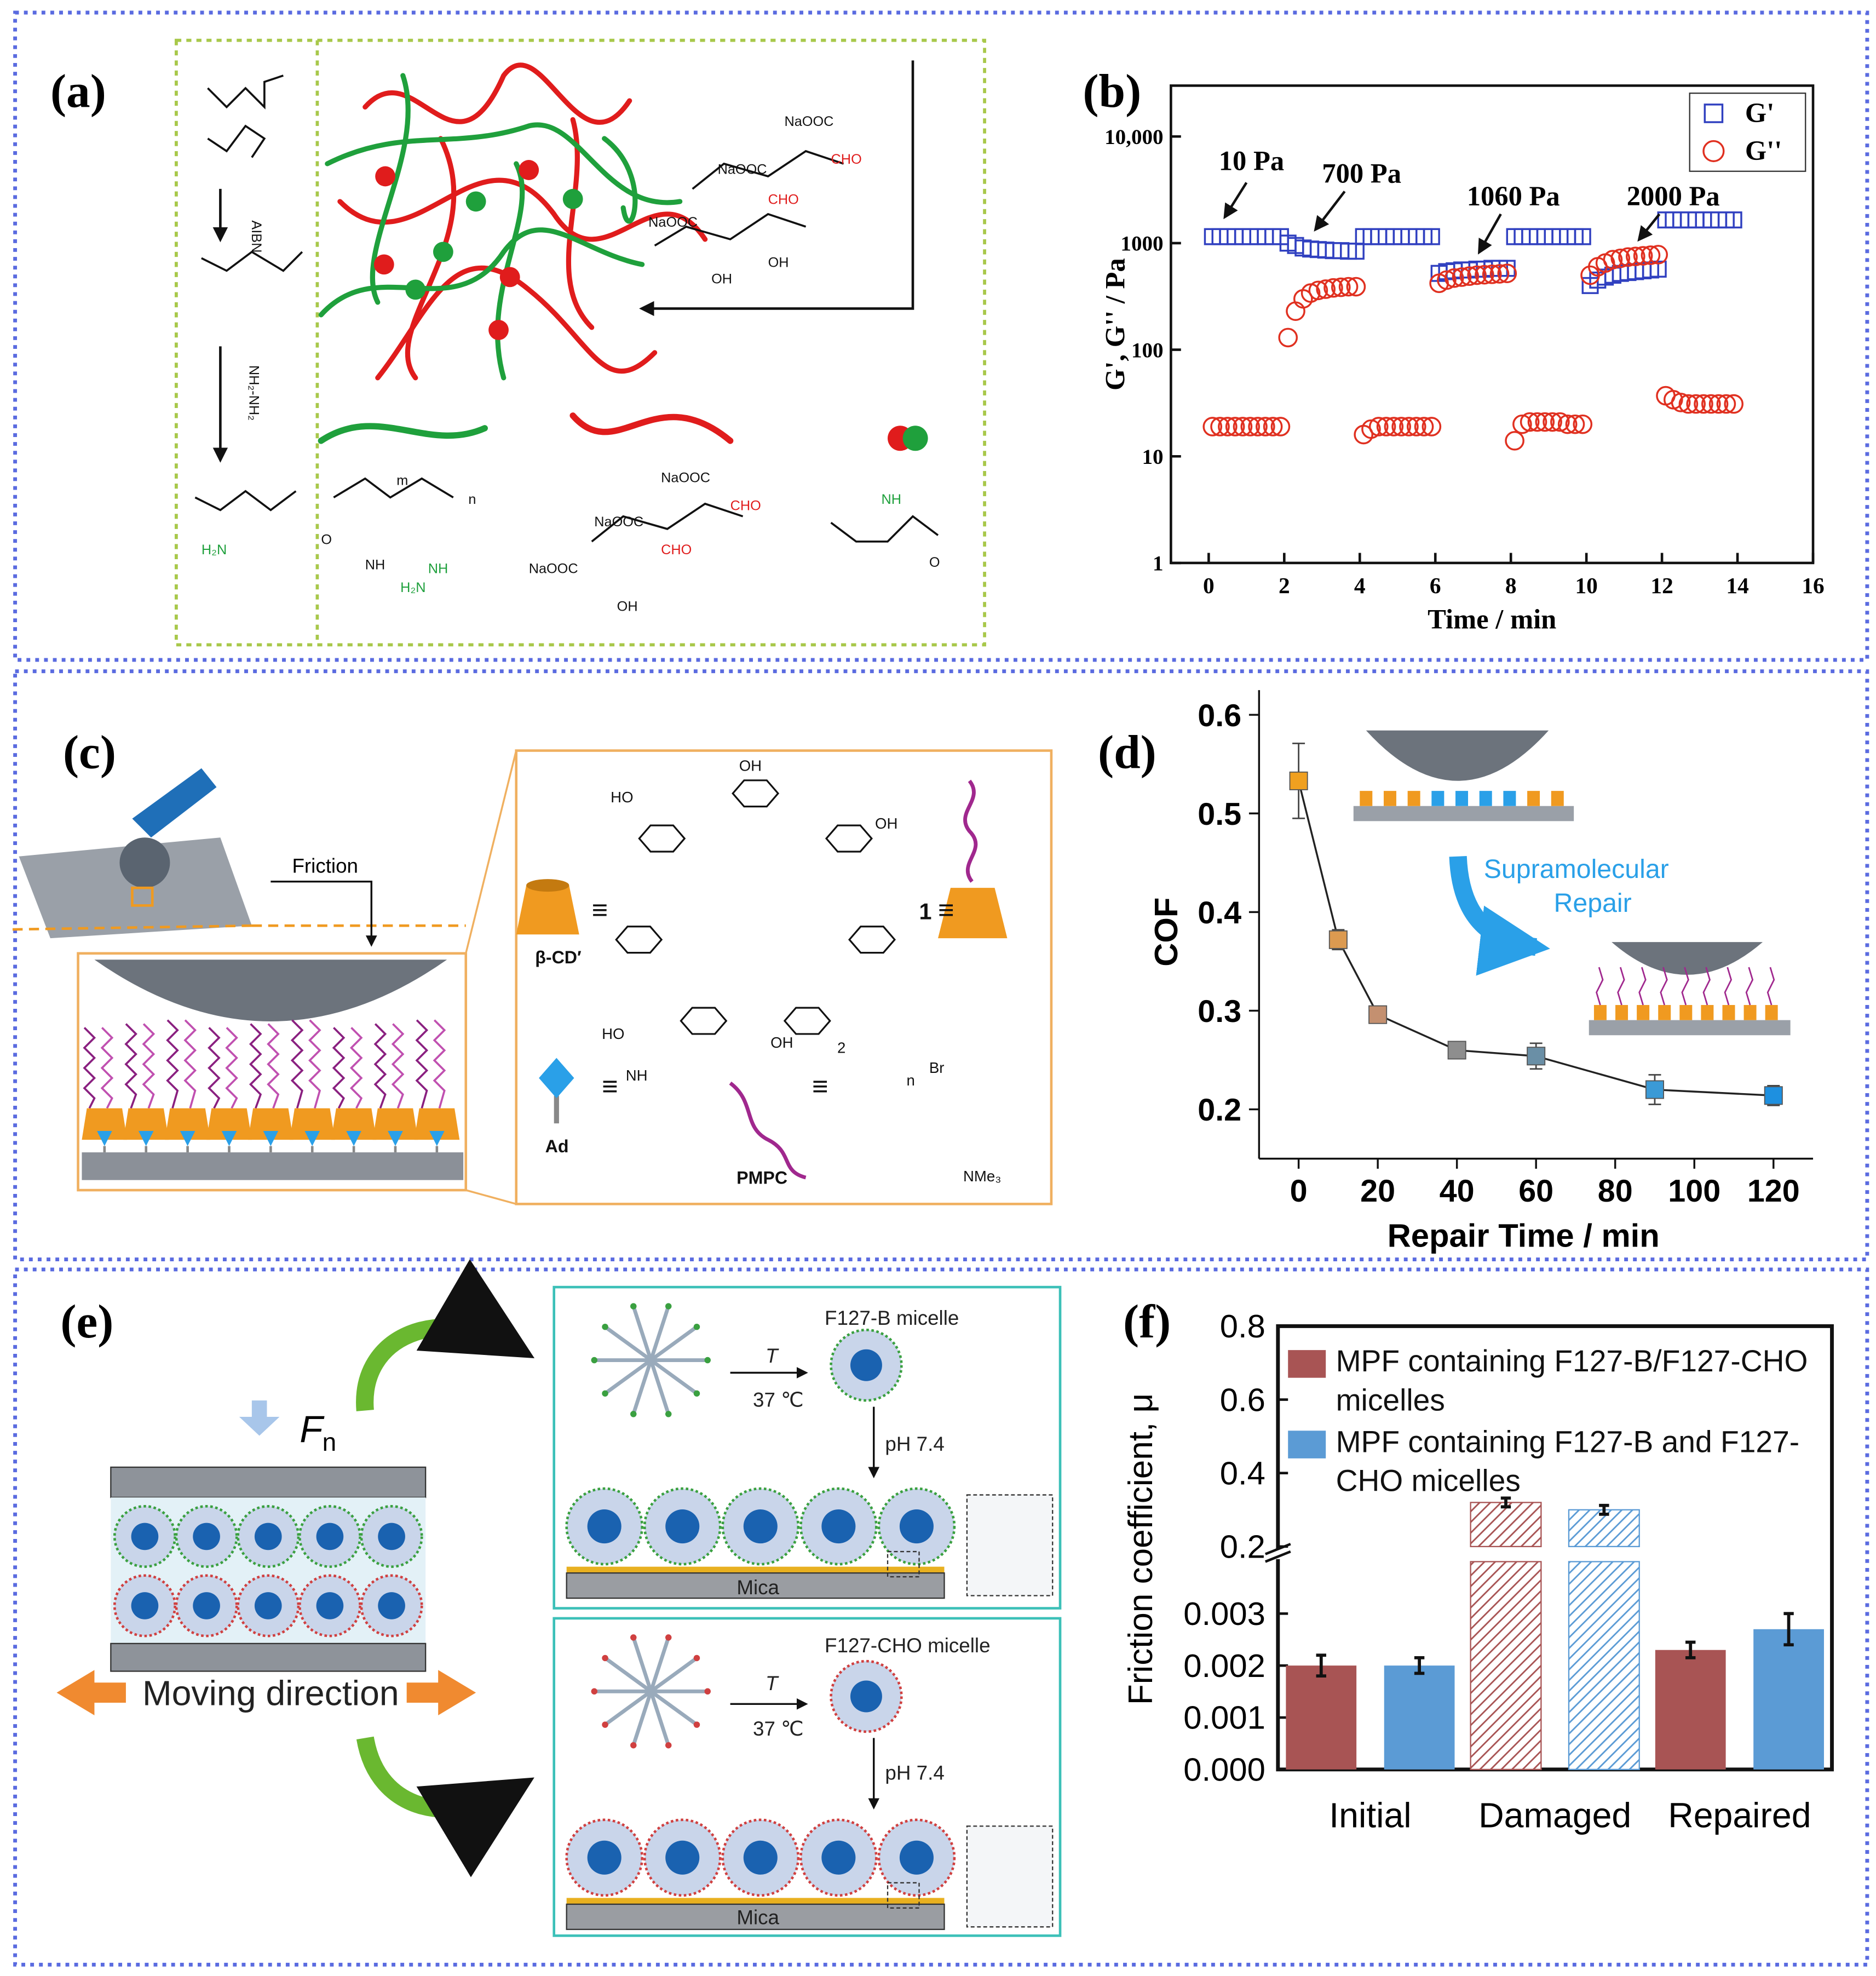 The image size is (1876, 1976). Describe the element at coordinates (270, 991) in the screenshot. I see `lens` at that location.